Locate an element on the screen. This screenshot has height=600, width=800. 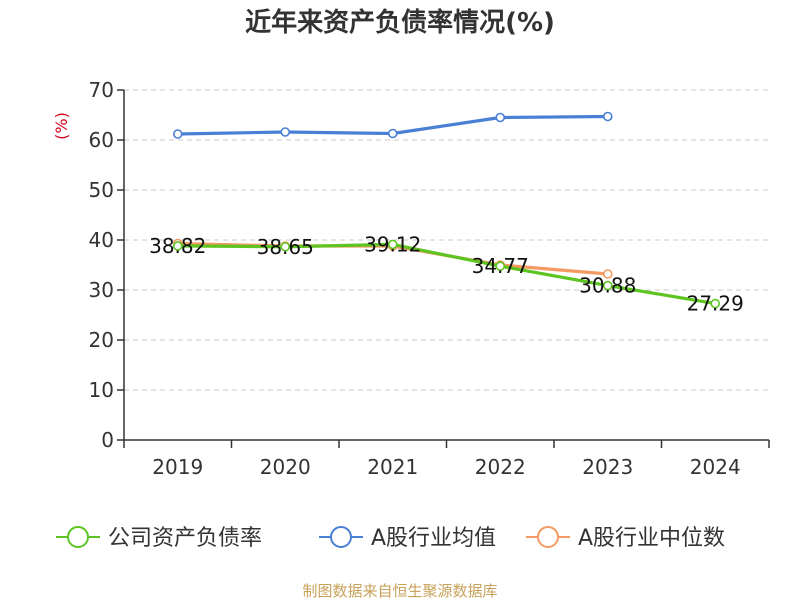
data-label: 38.65 is located at coordinates (285, 247).